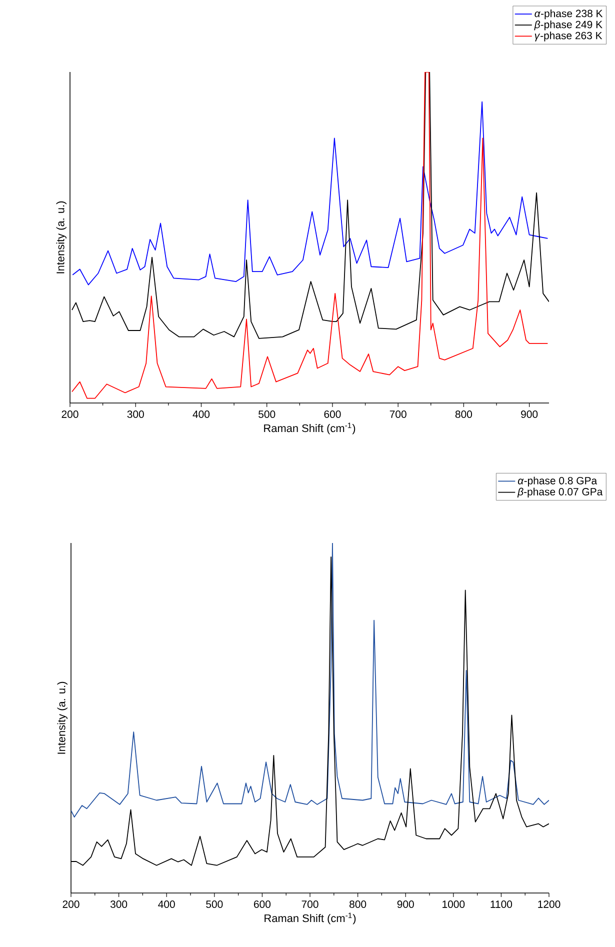 This screenshot has width=615, height=947. I want to click on x-tick-label: 1100, so click(501, 904).